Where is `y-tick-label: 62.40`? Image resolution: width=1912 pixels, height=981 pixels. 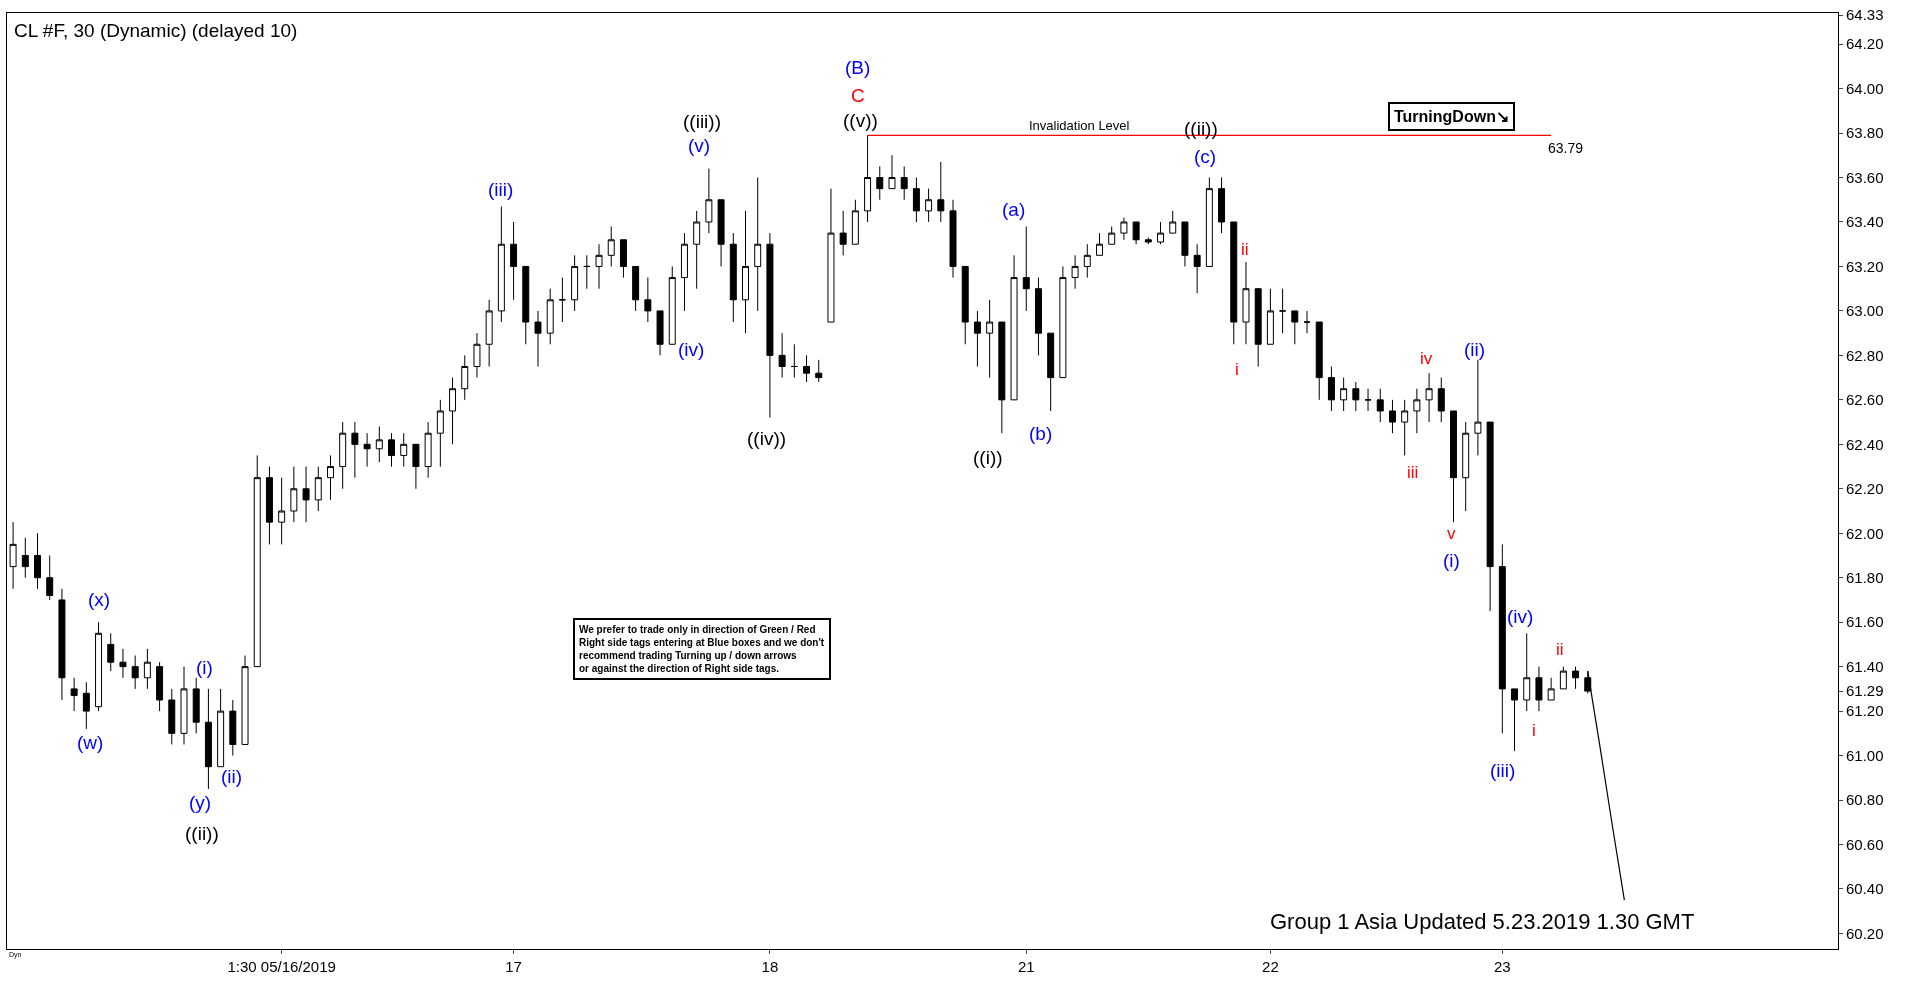
y-tick-label: 62.40 is located at coordinates (1865, 444).